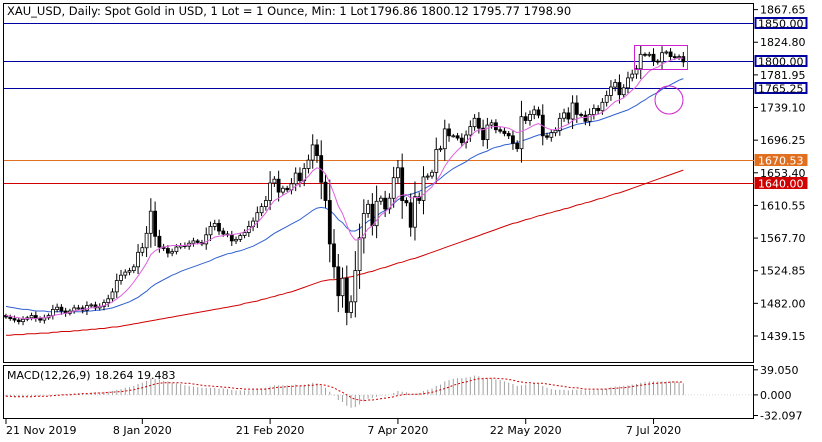 Image resolution: width=822 pixels, height=442 pixels. I want to click on macd-signal, so click(345, 389).